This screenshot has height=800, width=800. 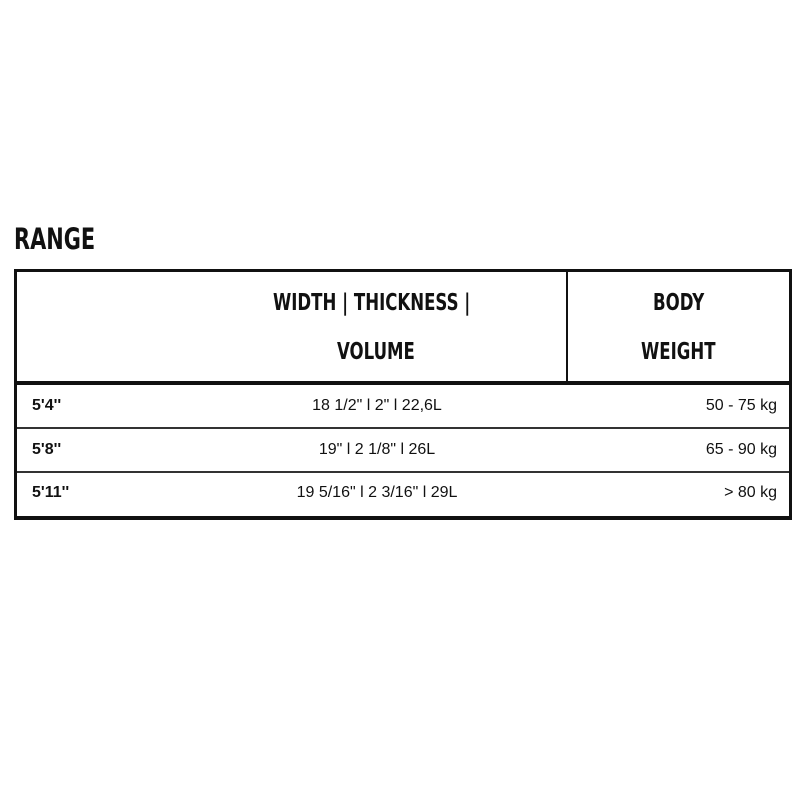 What do you see at coordinates (292, 328) in the screenshot?
I see `header-dimensions: WIDTH | THICKNESS | VOLUME` at bounding box center [292, 328].